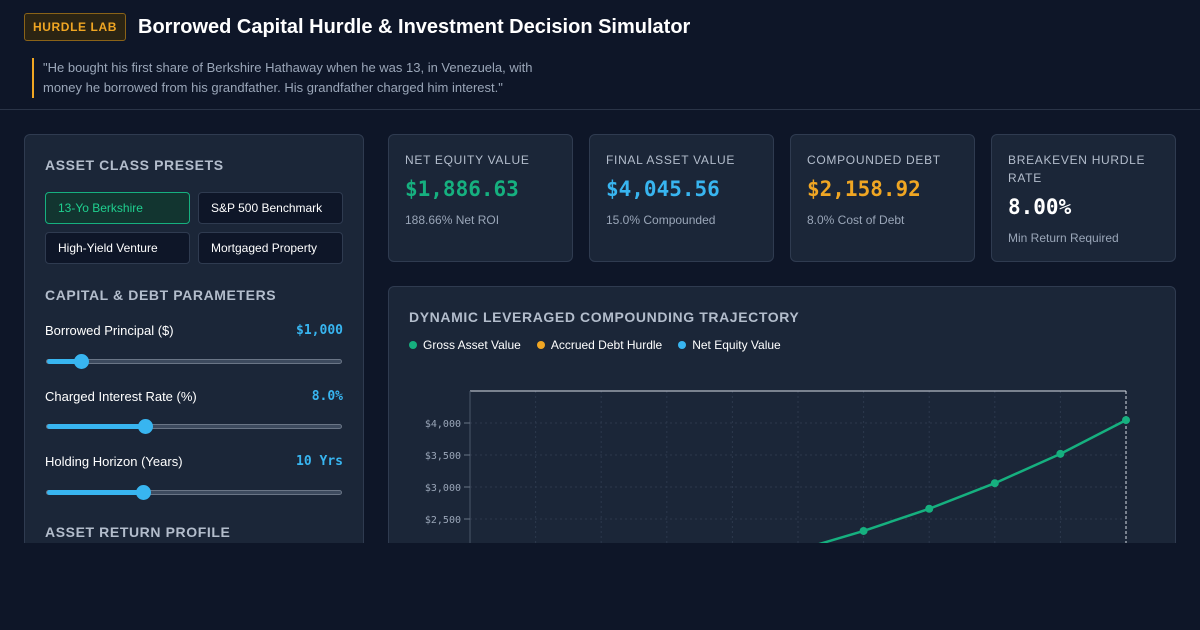 The width and height of the screenshot is (1200, 630). What do you see at coordinates (462, 189) in the screenshot?
I see `kpi-value: $1,886.63` at bounding box center [462, 189].